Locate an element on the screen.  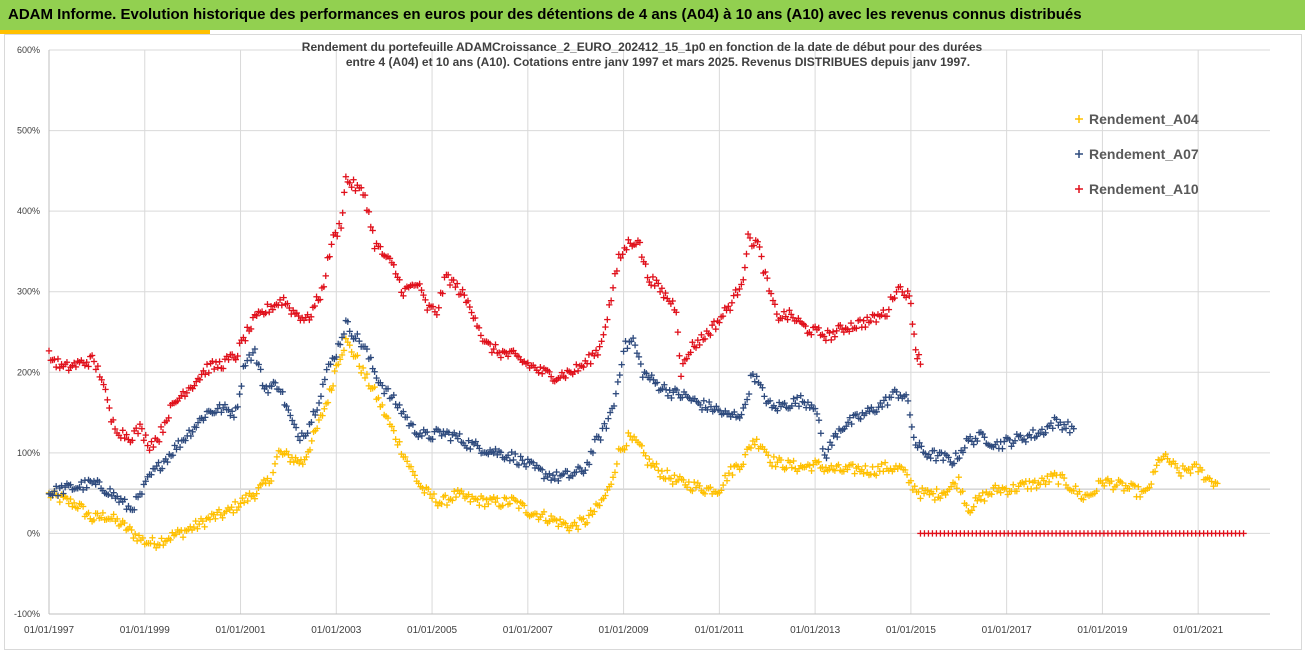
y-tick-label: 0% is located at coordinates (33, 533).